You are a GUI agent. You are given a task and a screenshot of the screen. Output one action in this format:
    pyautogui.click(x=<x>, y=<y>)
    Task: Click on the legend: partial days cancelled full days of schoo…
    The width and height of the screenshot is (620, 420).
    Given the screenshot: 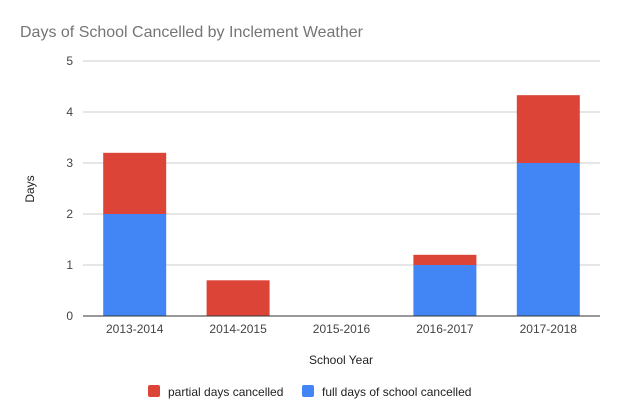 What is the action you would take?
    pyautogui.click(x=309, y=392)
    